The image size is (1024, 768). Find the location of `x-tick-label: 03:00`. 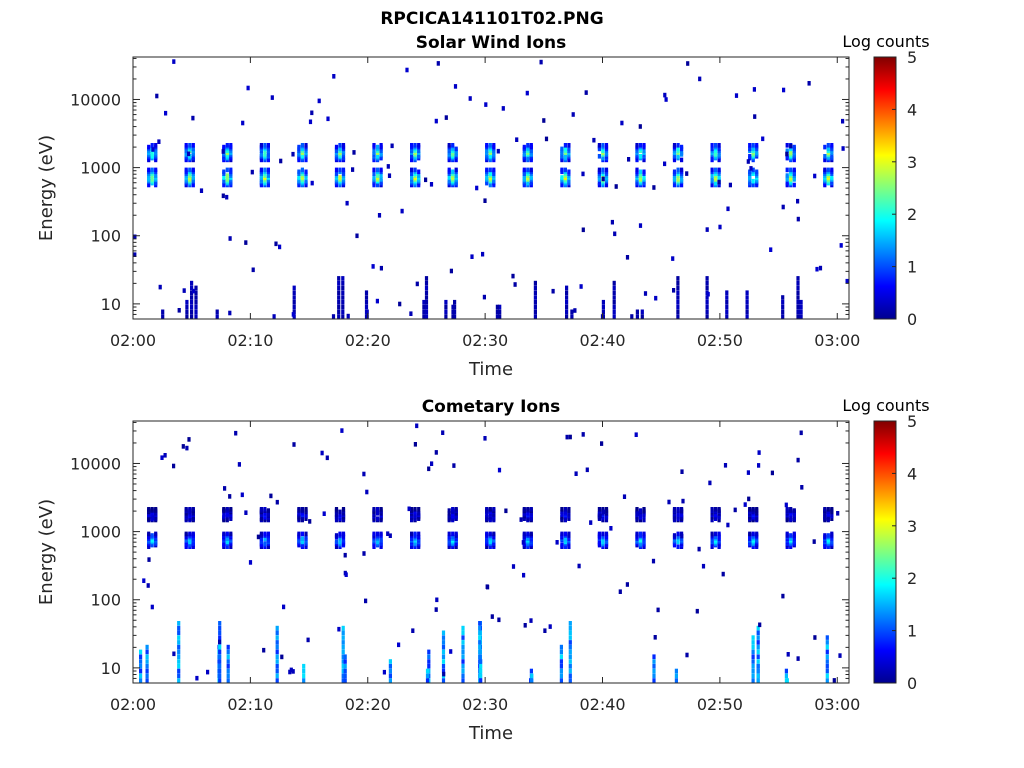

x-tick-label: 03:00 is located at coordinates (837, 704).